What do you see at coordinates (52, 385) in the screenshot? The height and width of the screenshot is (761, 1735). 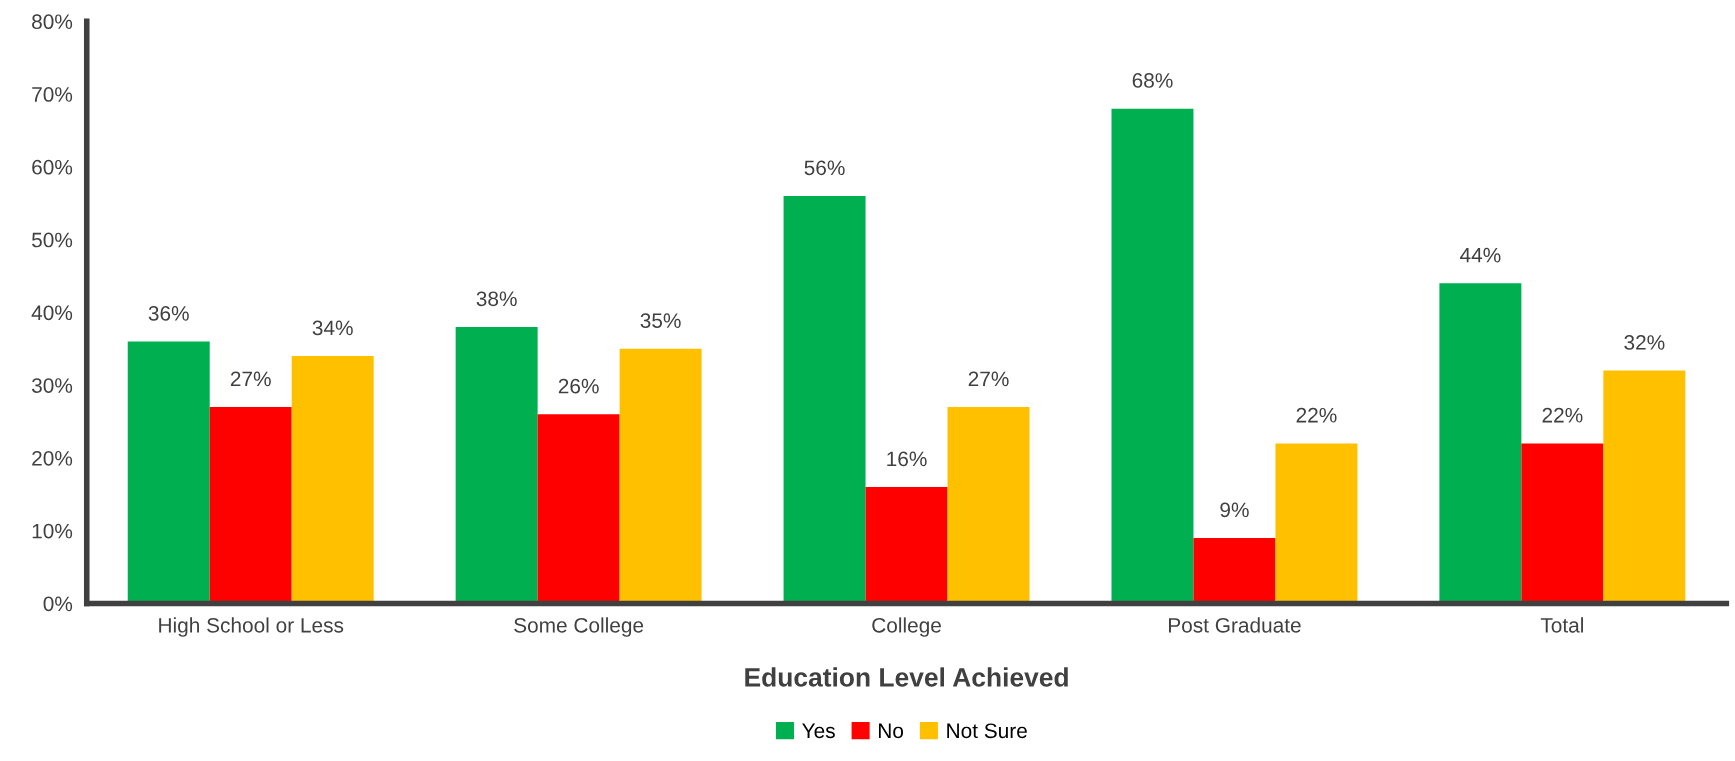 I see `y-tick-label: 30%` at bounding box center [52, 385].